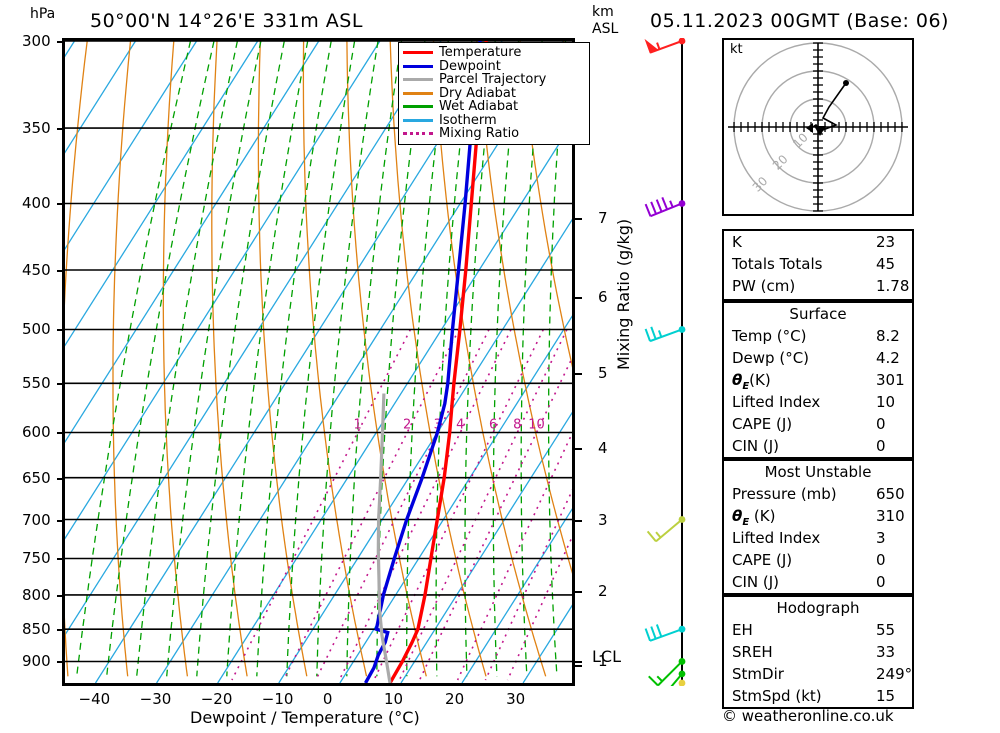 This screenshot has width=1000, height=733. What do you see at coordinates (893, 286) in the screenshot?
I see `info-value: 1.78` at bounding box center [893, 286].